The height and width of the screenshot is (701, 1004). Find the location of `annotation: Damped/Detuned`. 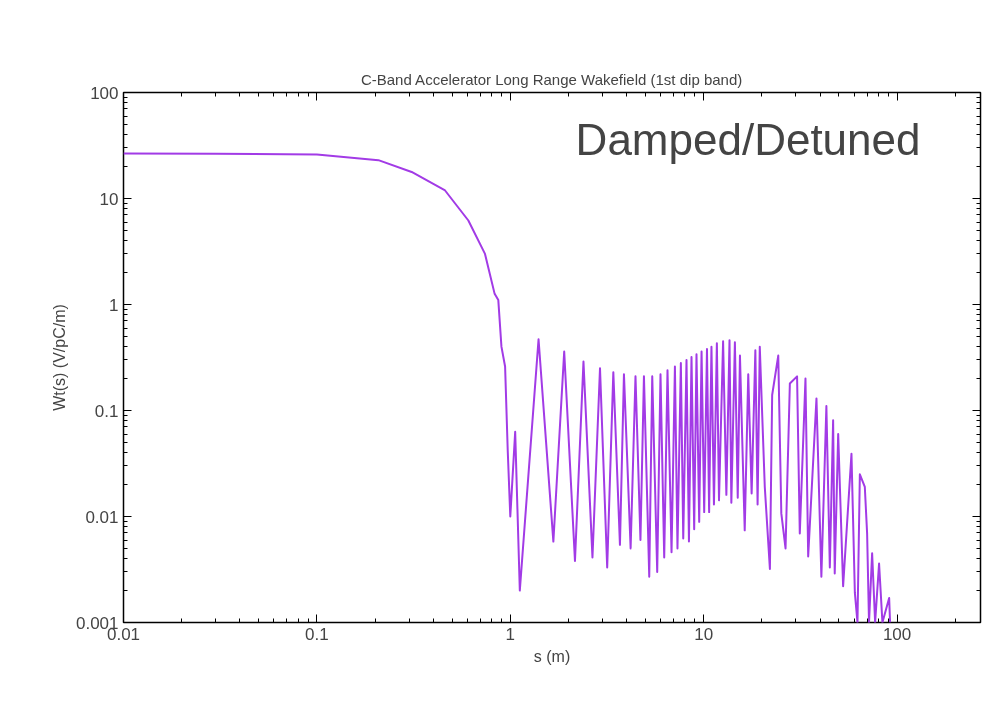

annotation: Damped/Detuned is located at coordinates (748, 139).